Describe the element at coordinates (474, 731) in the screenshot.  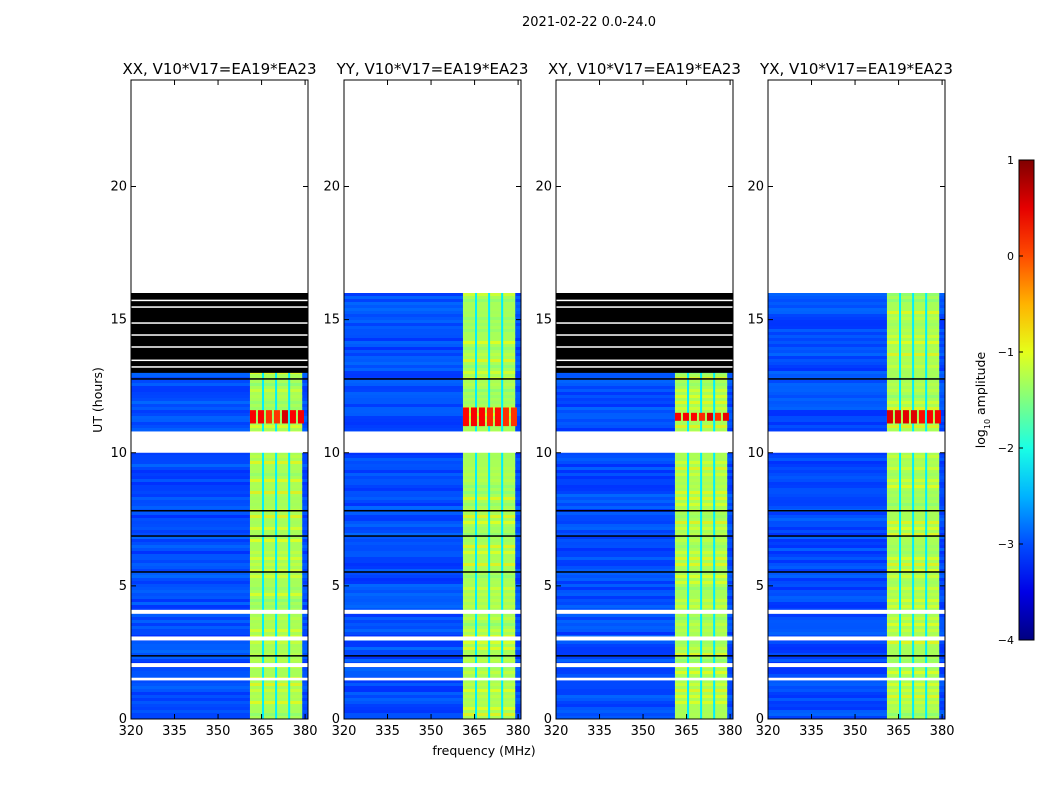
I see `x-tick-label: 365` at that location.